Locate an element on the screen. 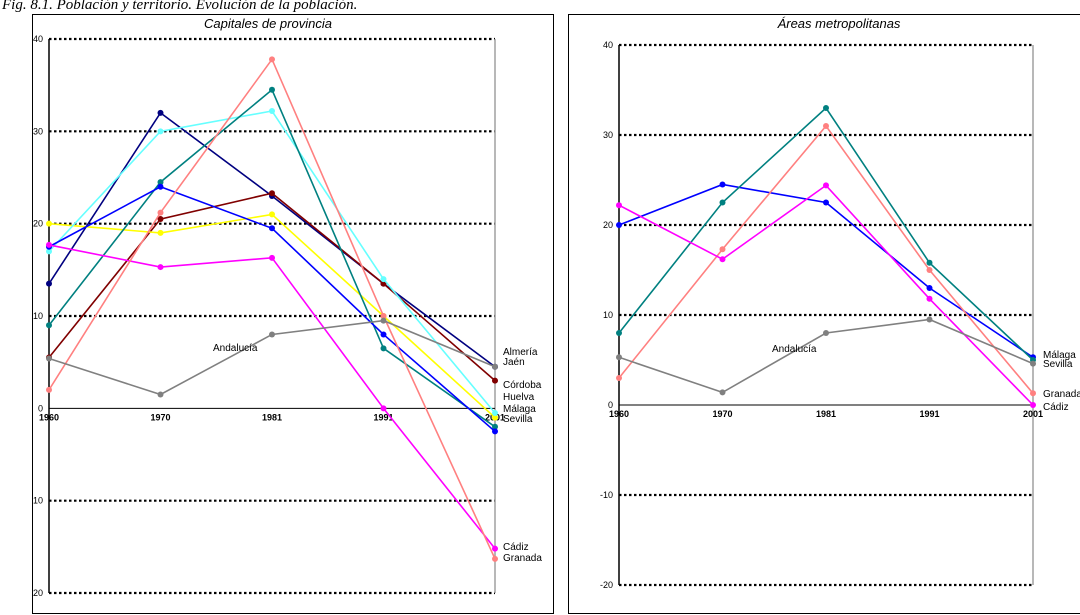 This screenshot has height=615, width=1080. series-label-cordoba: Córdoba is located at coordinates (522, 385).